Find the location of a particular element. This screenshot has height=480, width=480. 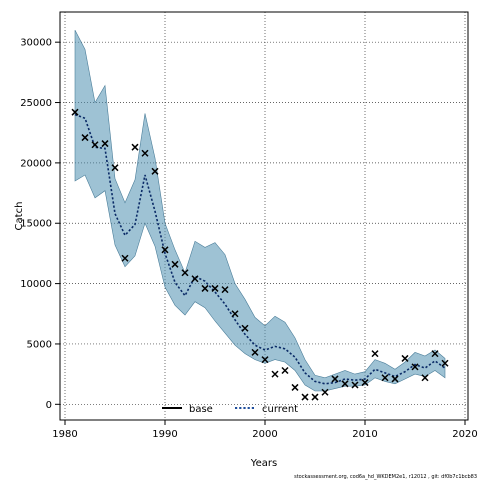

y-tick-label: 0 is located at coordinates (49, 405).